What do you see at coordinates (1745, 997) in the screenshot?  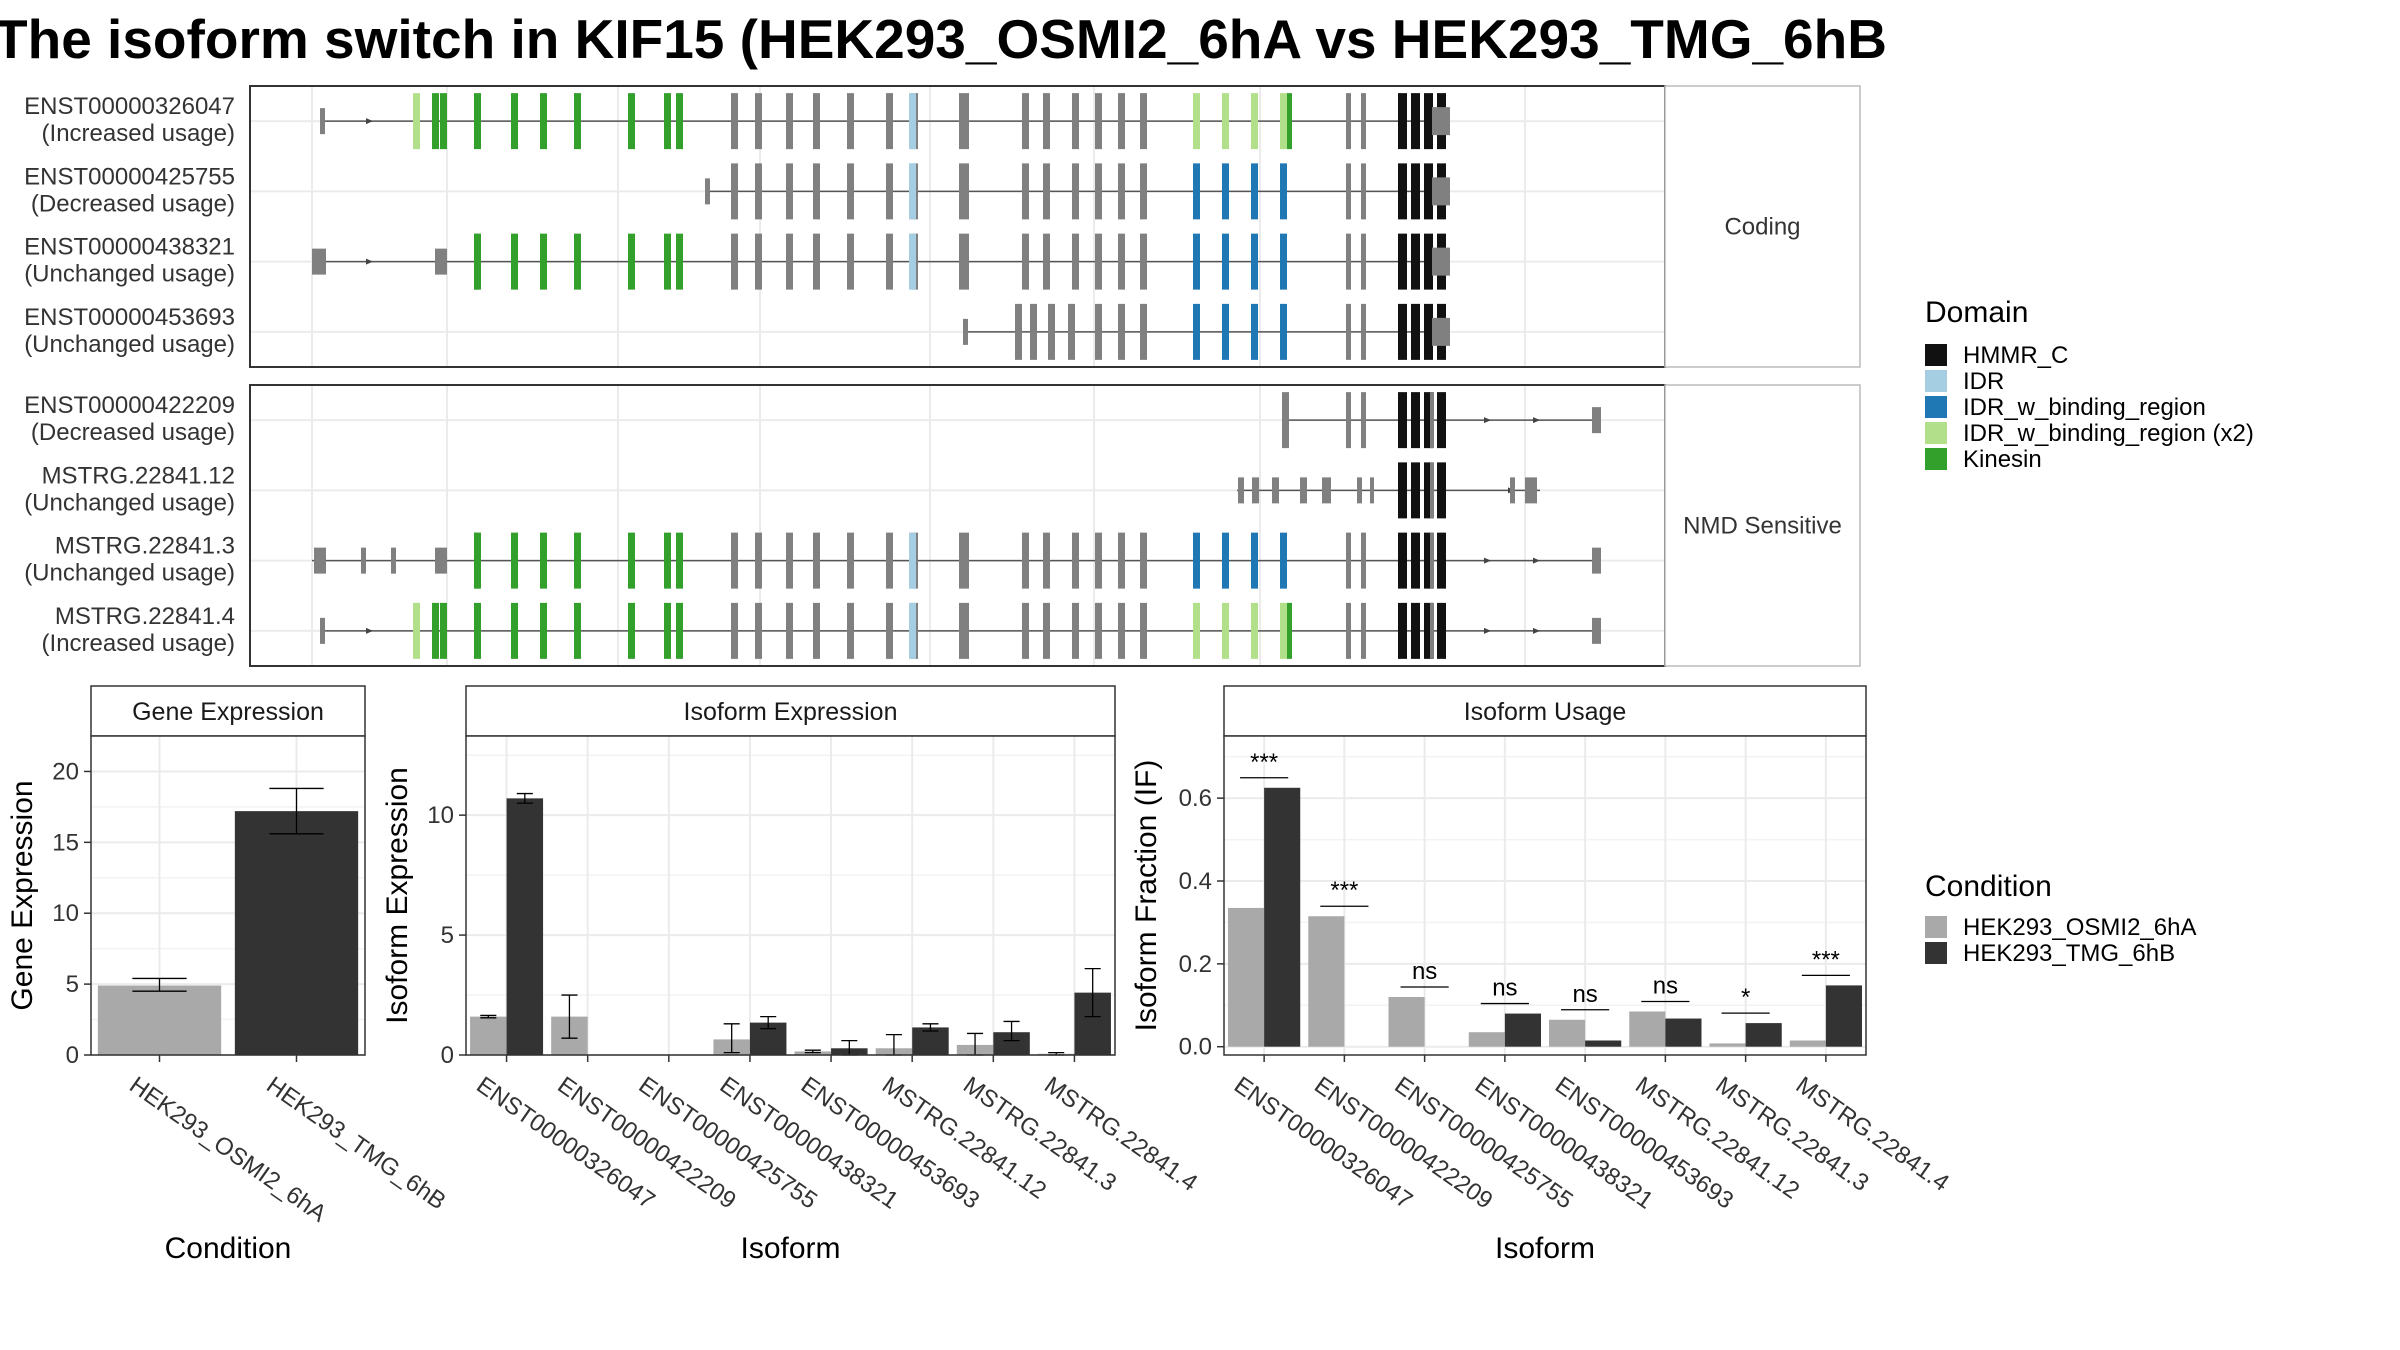 I see `significance-label: *` at bounding box center [1745, 997].